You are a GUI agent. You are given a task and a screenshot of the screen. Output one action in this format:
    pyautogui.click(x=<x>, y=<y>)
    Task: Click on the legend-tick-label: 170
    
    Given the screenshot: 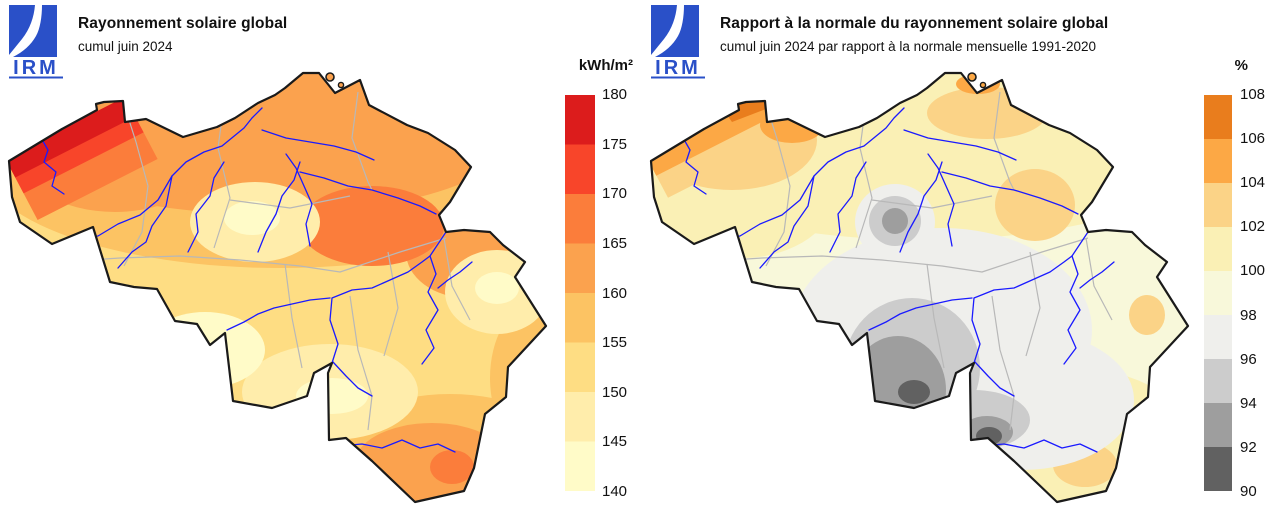 What is the action you would take?
    pyautogui.click(x=615, y=194)
    